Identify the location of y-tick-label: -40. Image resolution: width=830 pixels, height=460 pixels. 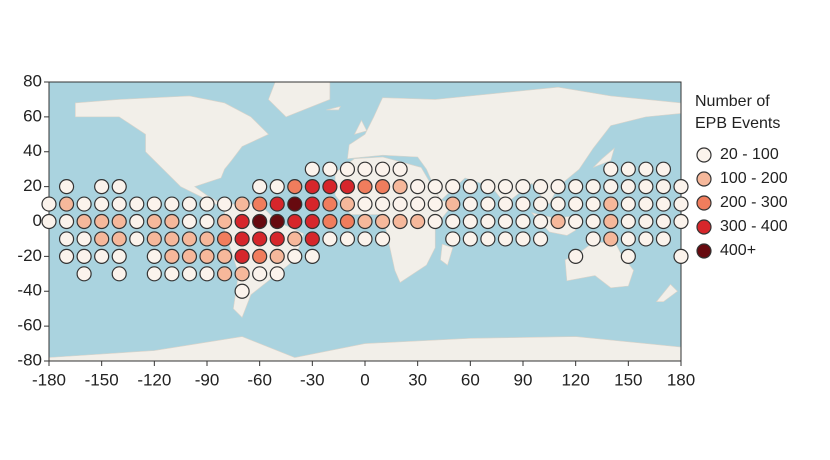
(29, 290).